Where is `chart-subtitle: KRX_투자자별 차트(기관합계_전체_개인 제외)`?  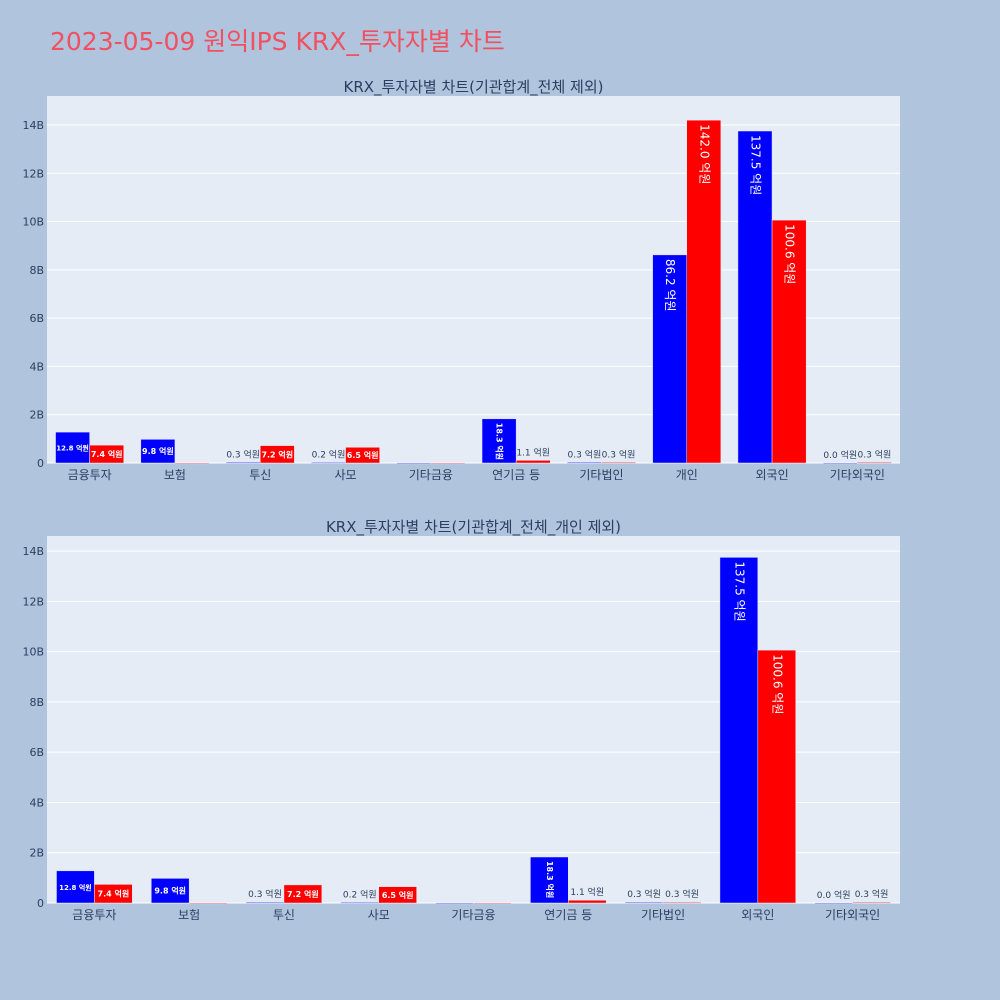 chart-subtitle: KRX_투자자별 차트(기관합계_전체_개인 제외) is located at coordinates (473, 527).